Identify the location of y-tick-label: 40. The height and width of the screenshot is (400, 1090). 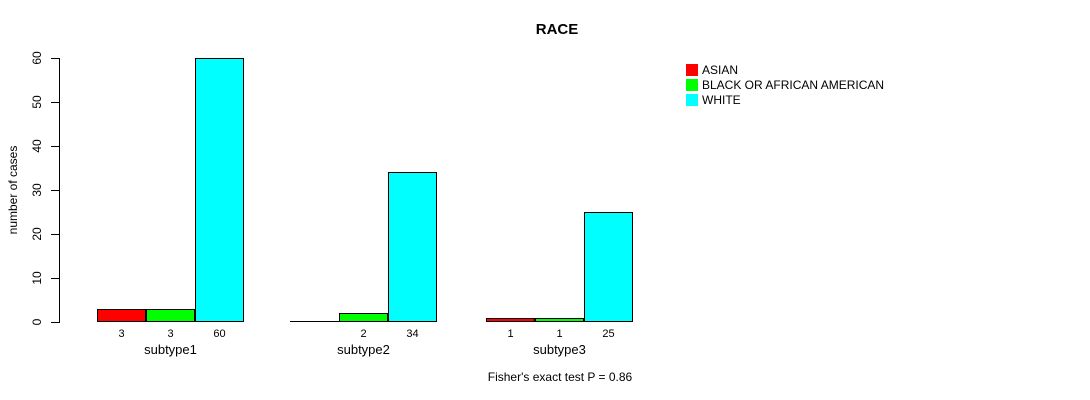
(37, 146).